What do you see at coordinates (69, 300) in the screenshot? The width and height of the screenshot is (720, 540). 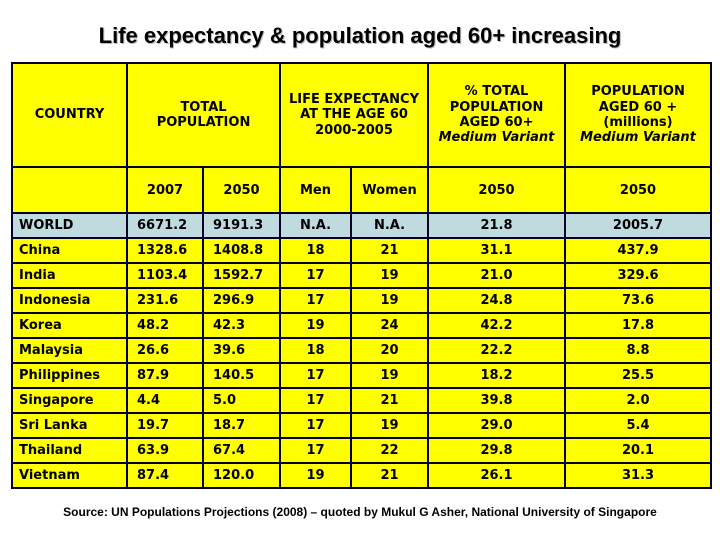 I see `cell-country: Indonesia` at bounding box center [69, 300].